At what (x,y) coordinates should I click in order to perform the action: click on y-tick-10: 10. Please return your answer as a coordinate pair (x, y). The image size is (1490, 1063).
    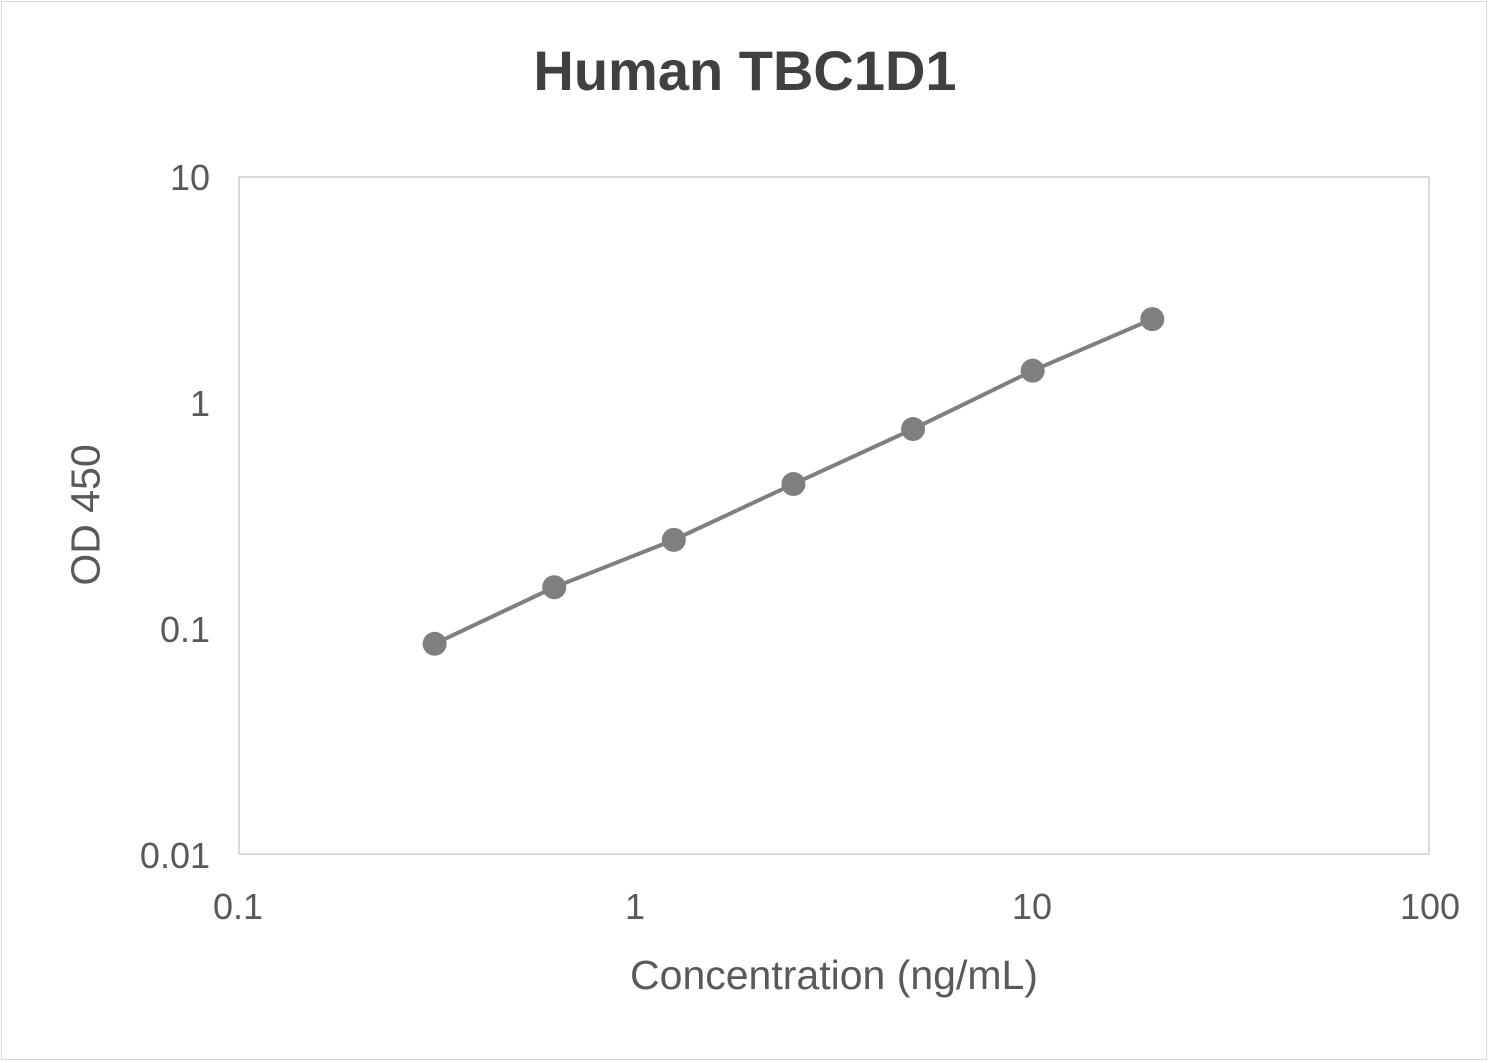
    Looking at the image, I should click on (189, 177).